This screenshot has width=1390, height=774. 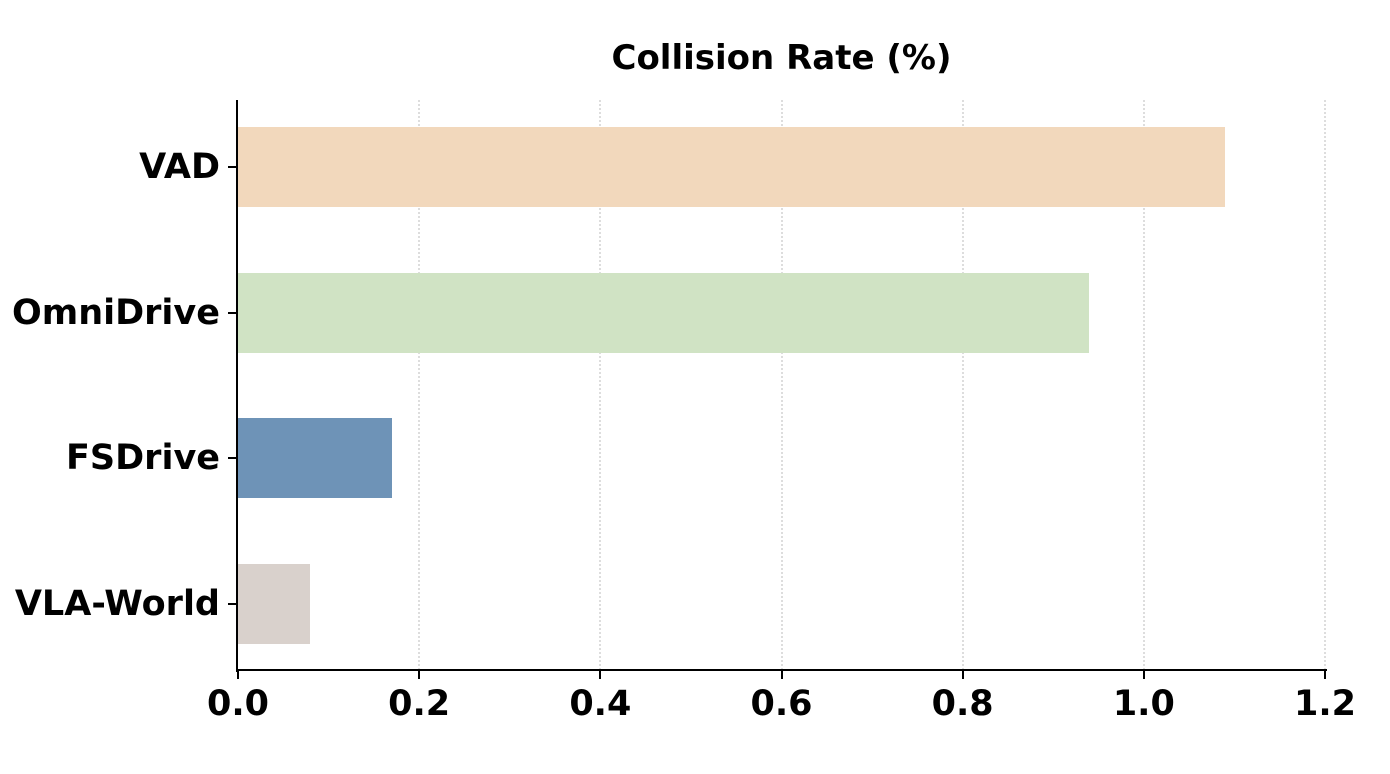 I want to click on bar-vla-world, so click(x=274, y=604).